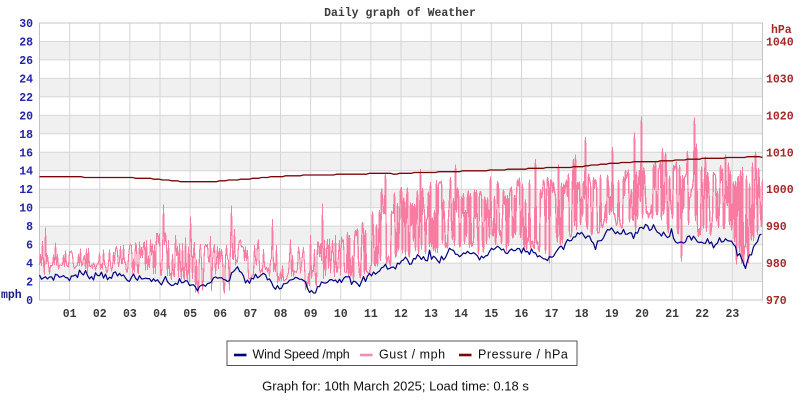  Describe the element at coordinates (160, 314) in the screenshot. I see `svg-text: 04` at that location.